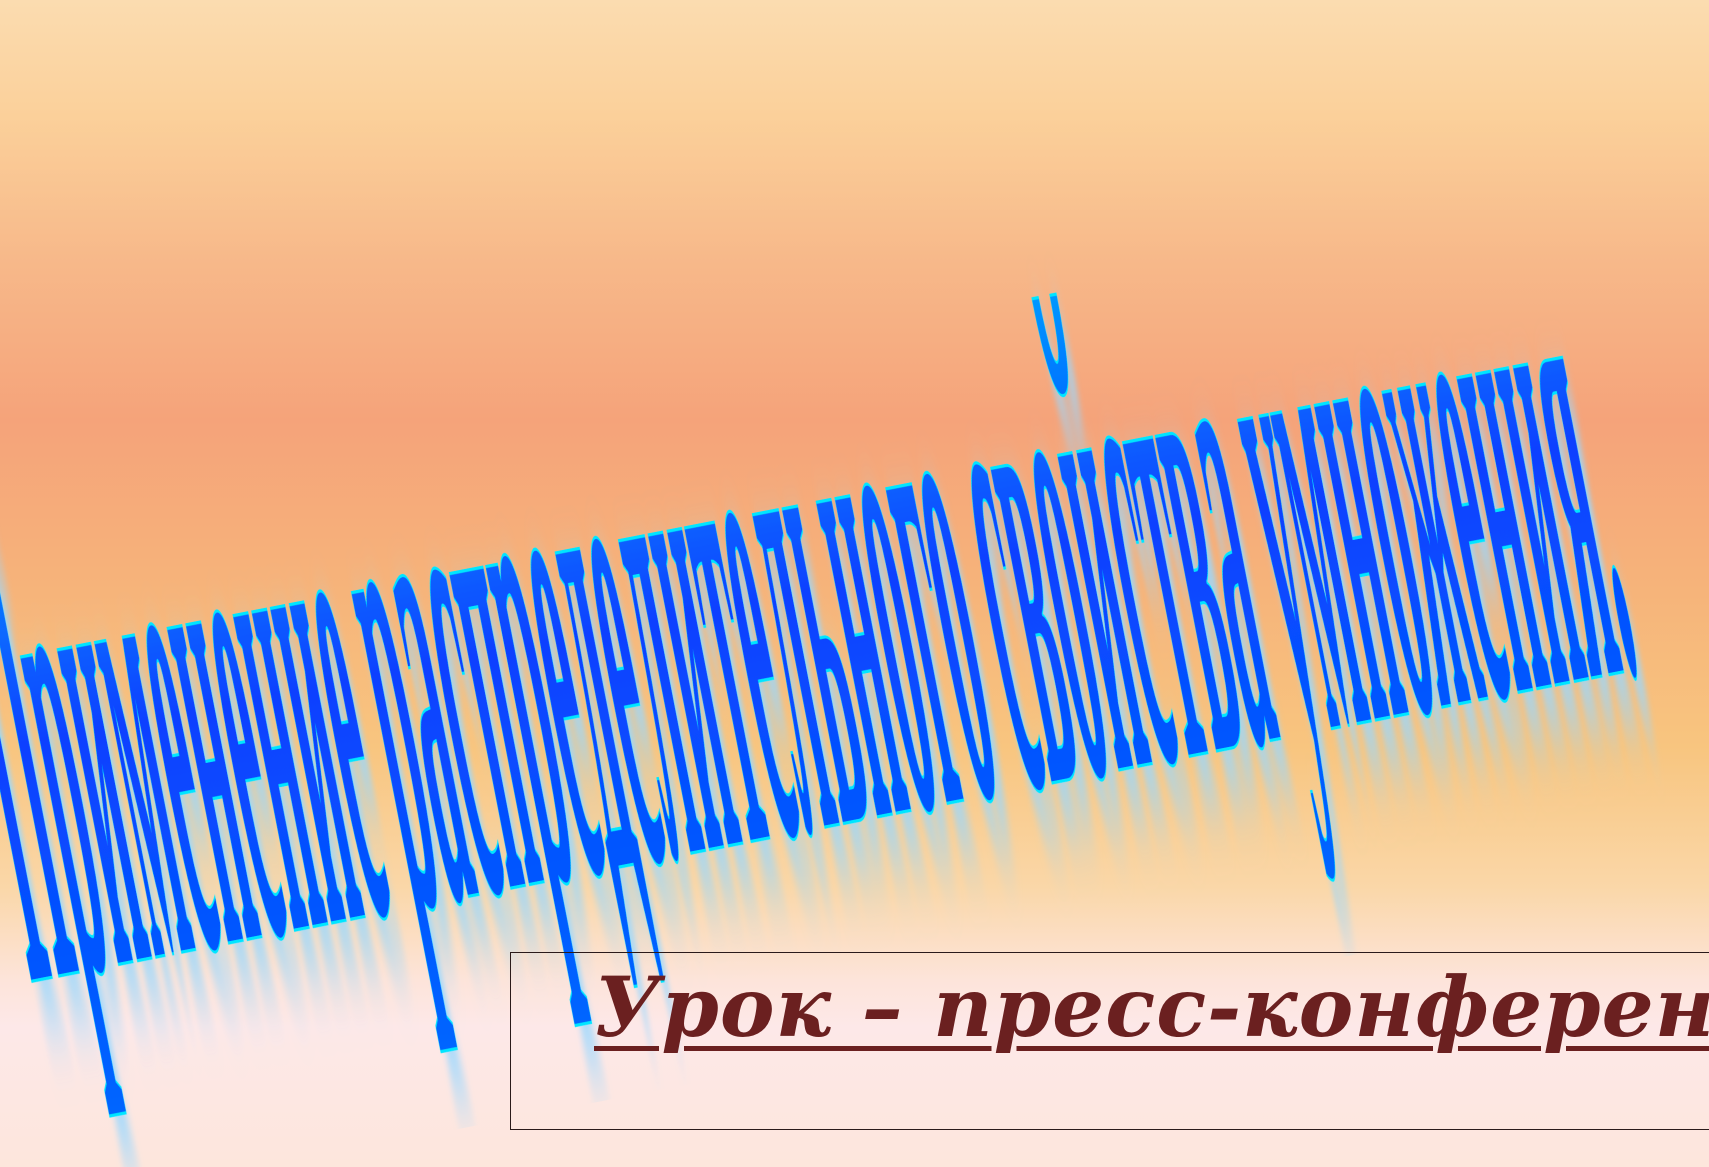 The height and width of the screenshot is (1167, 1709). What do you see at coordinates (1151, 1008) in the screenshot?
I see `subtitle-text: Урок – пресс-конференция` at bounding box center [1151, 1008].